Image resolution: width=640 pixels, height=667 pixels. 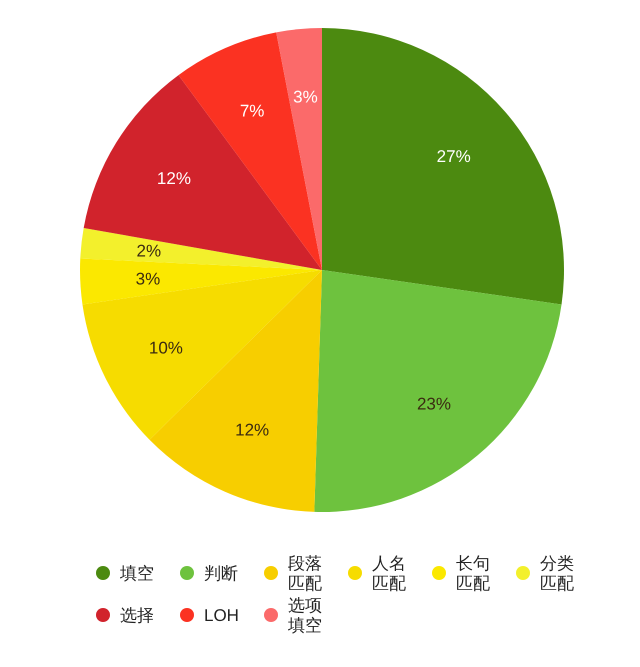 I want to click on data-label: 10%, so click(x=165, y=348).